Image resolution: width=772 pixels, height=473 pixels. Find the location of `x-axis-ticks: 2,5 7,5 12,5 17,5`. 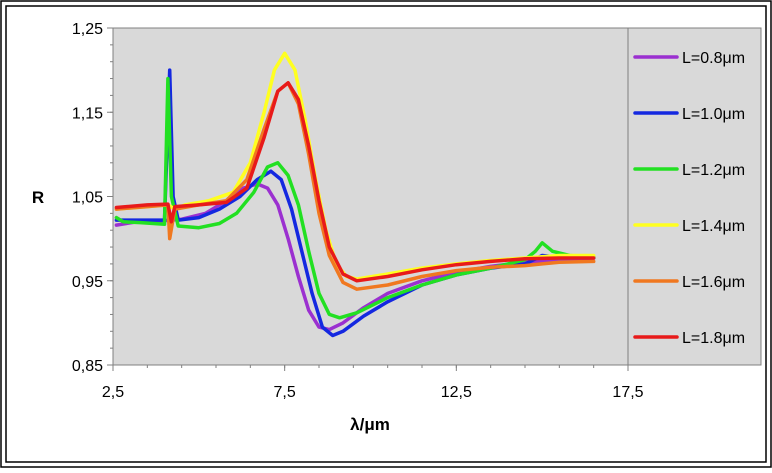

x-axis-ticks: 2,5 7,5 12,5 17,5 is located at coordinates (373, 383).